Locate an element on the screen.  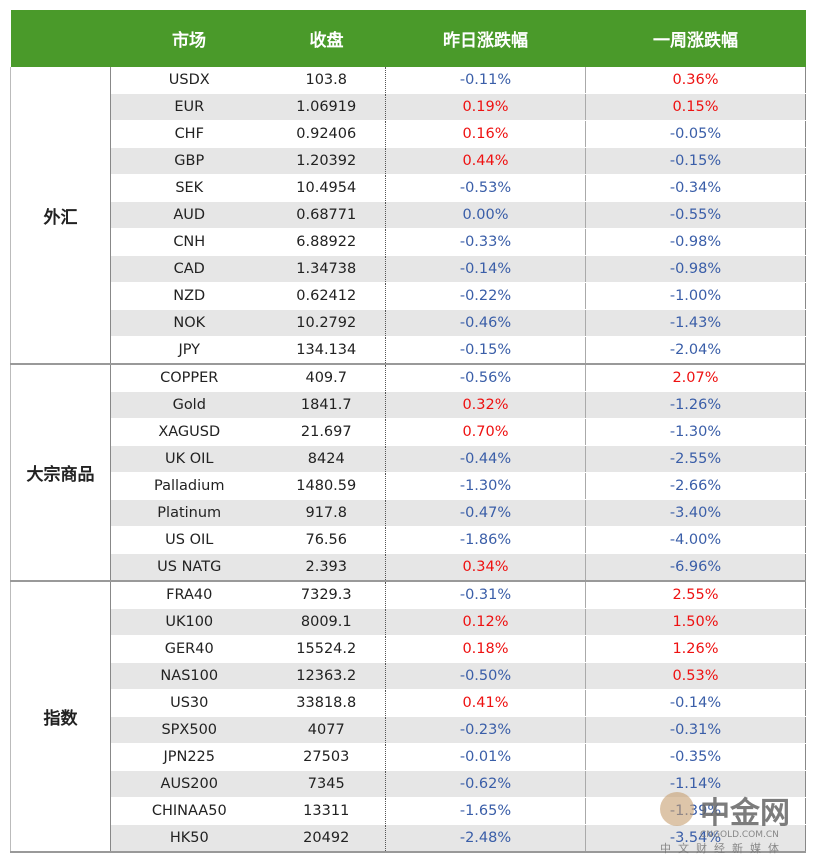
watermark: 中金网 CNGOLD.COM.CN 中文财经新媒体 is located at coordinates (725, 822).